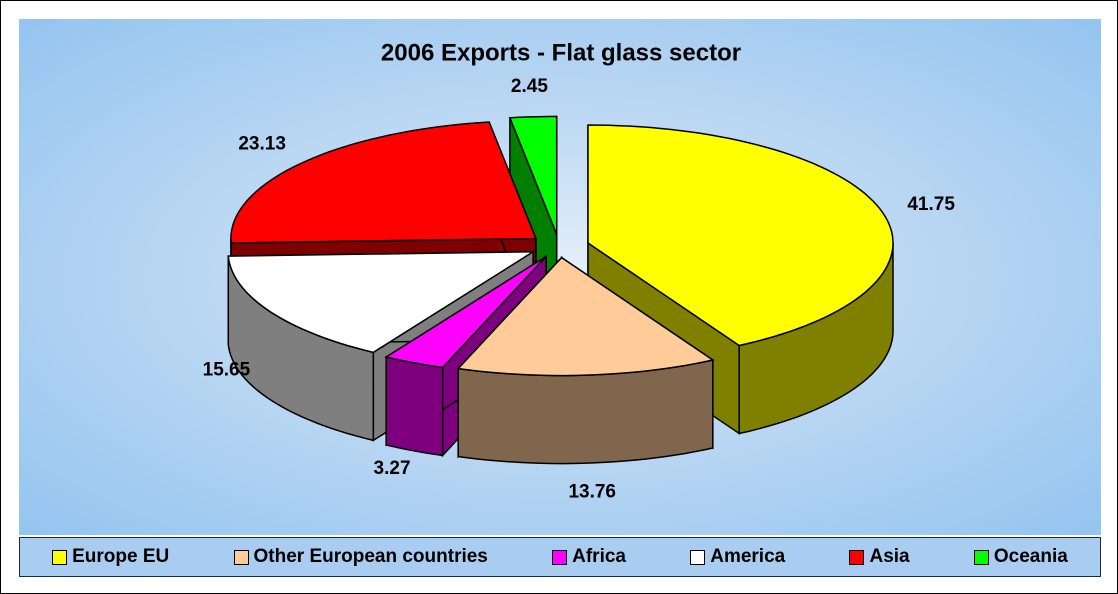 This screenshot has width=1118, height=594. What do you see at coordinates (931, 204) in the screenshot?
I see `data-label: 41.75` at bounding box center [931, 204].